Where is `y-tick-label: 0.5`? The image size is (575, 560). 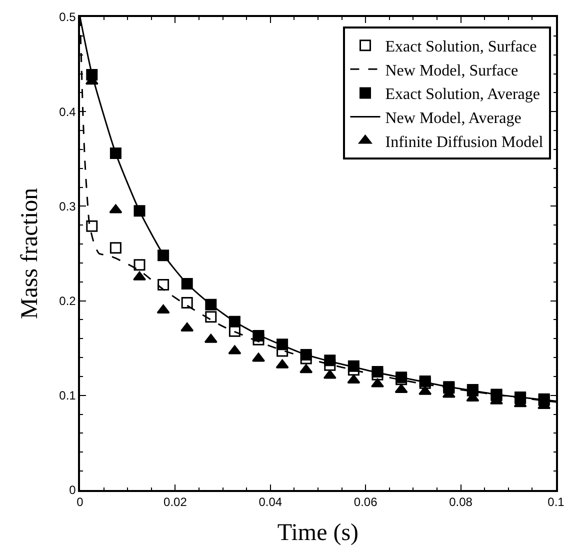
y-tick-label: 0.5 is located at coordinates (67, 17).